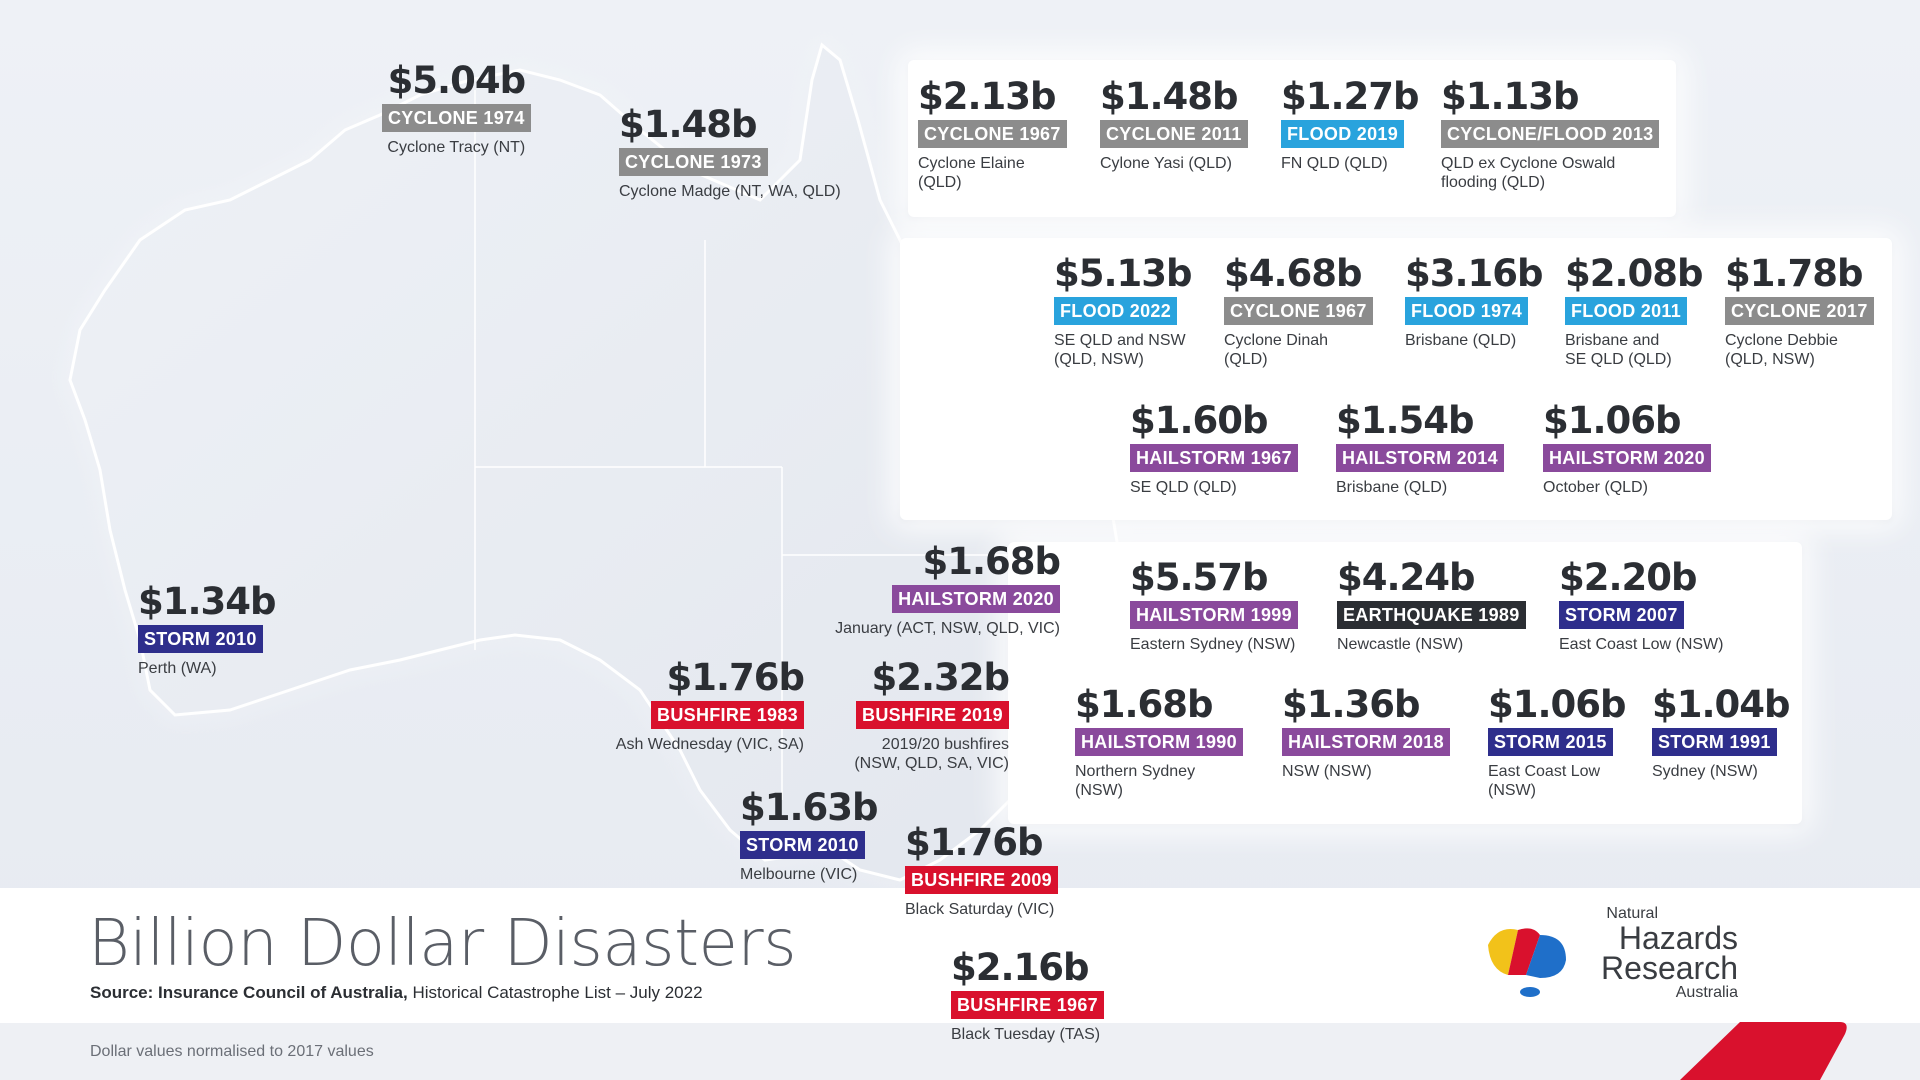 The image size is (1920, 1080). What do you see at coordinates (1166, 163) in the screenshot?
I see `event-location: Cylone Yasi (QLD)` at bounding box center [1166, 163].